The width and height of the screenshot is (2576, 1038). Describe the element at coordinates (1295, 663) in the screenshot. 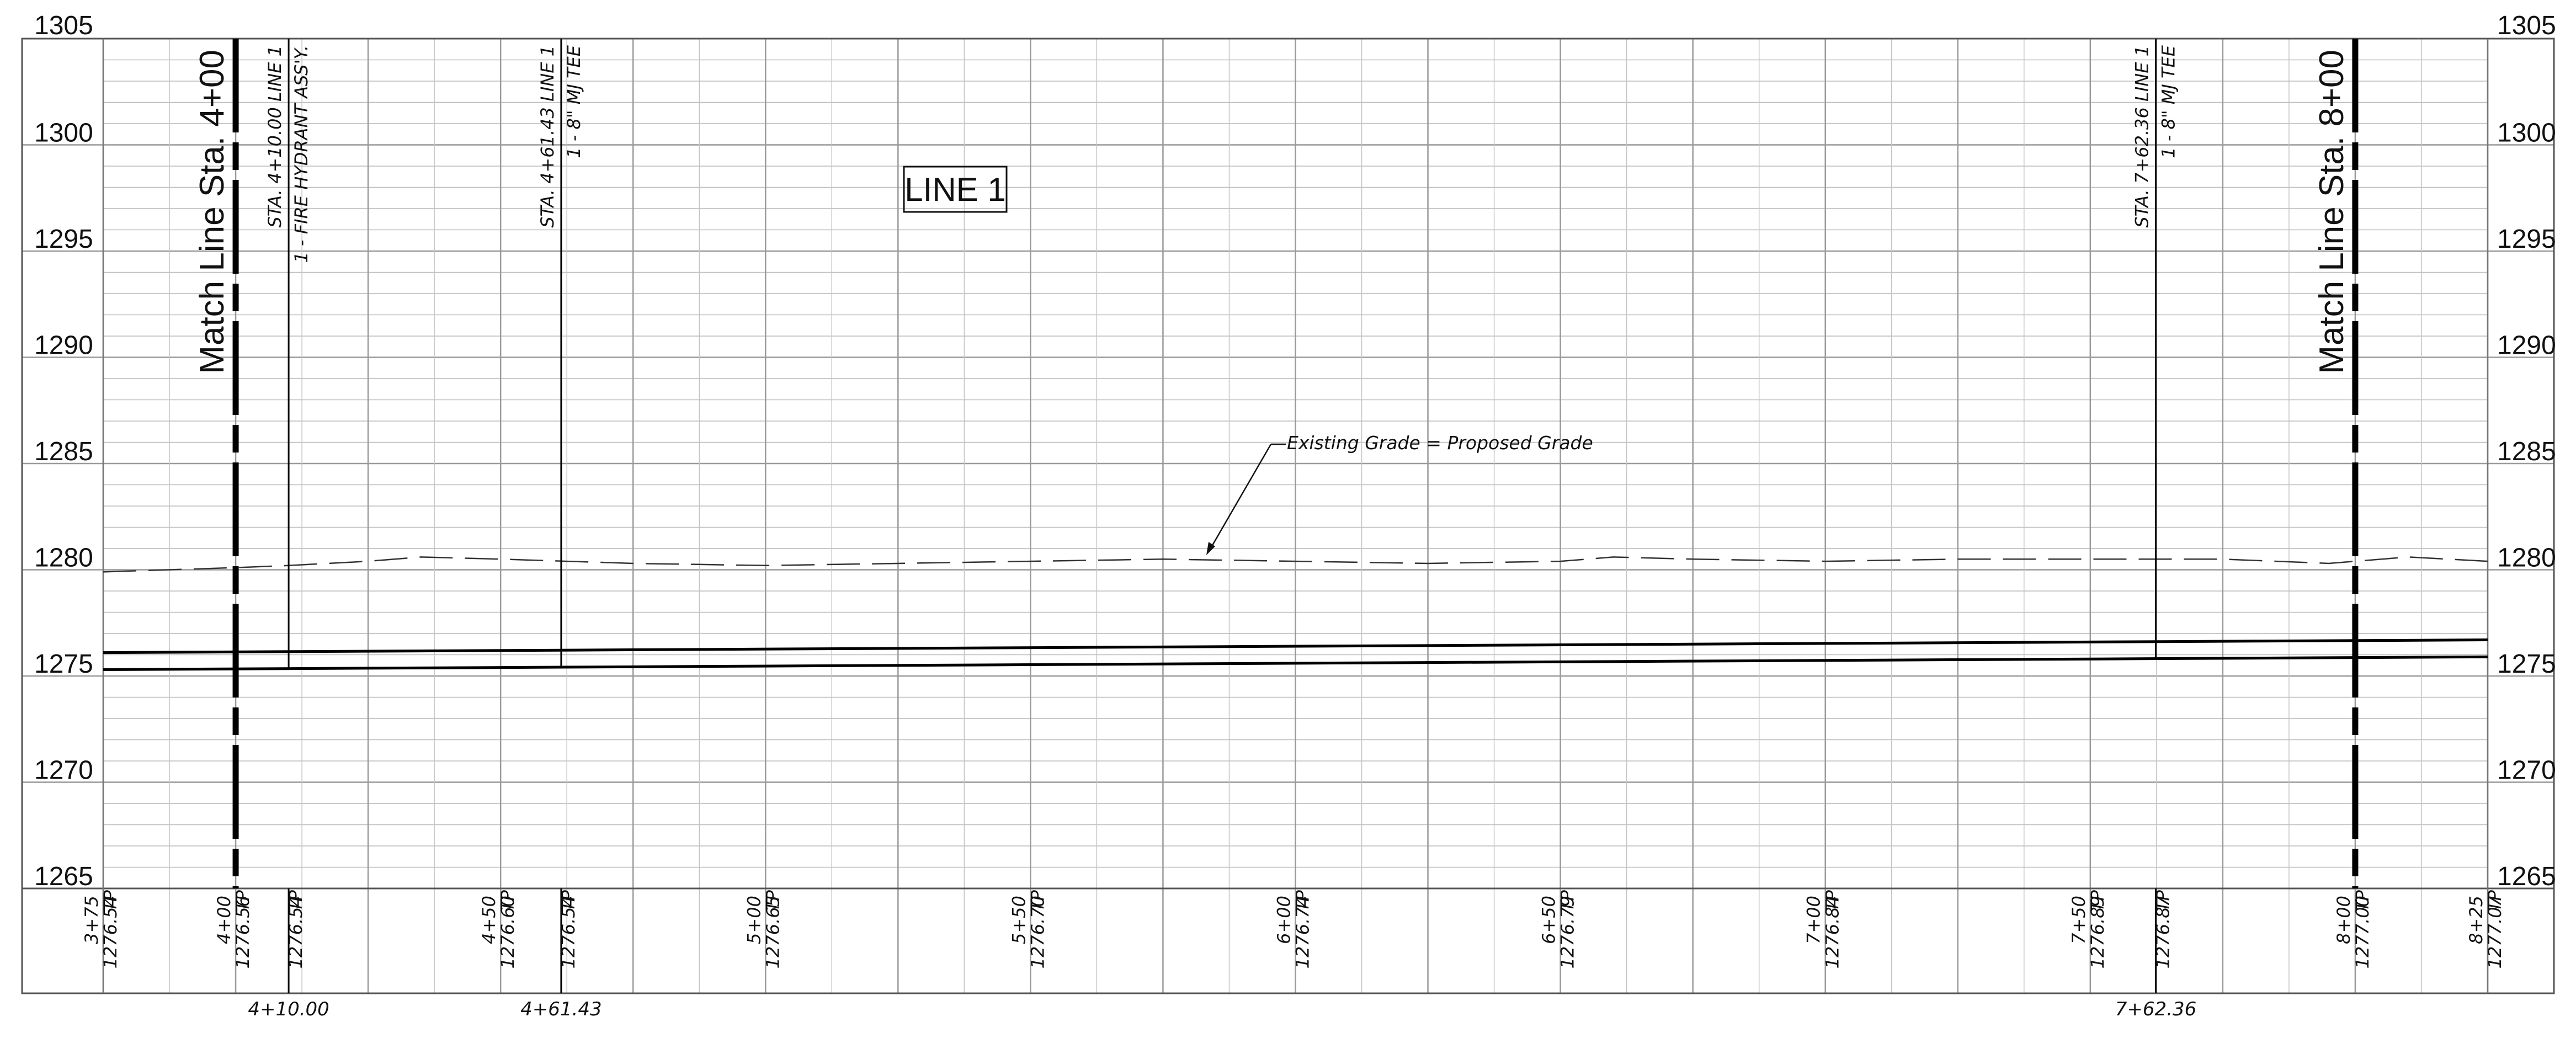

I see `pipe-bottom-line` at that location.